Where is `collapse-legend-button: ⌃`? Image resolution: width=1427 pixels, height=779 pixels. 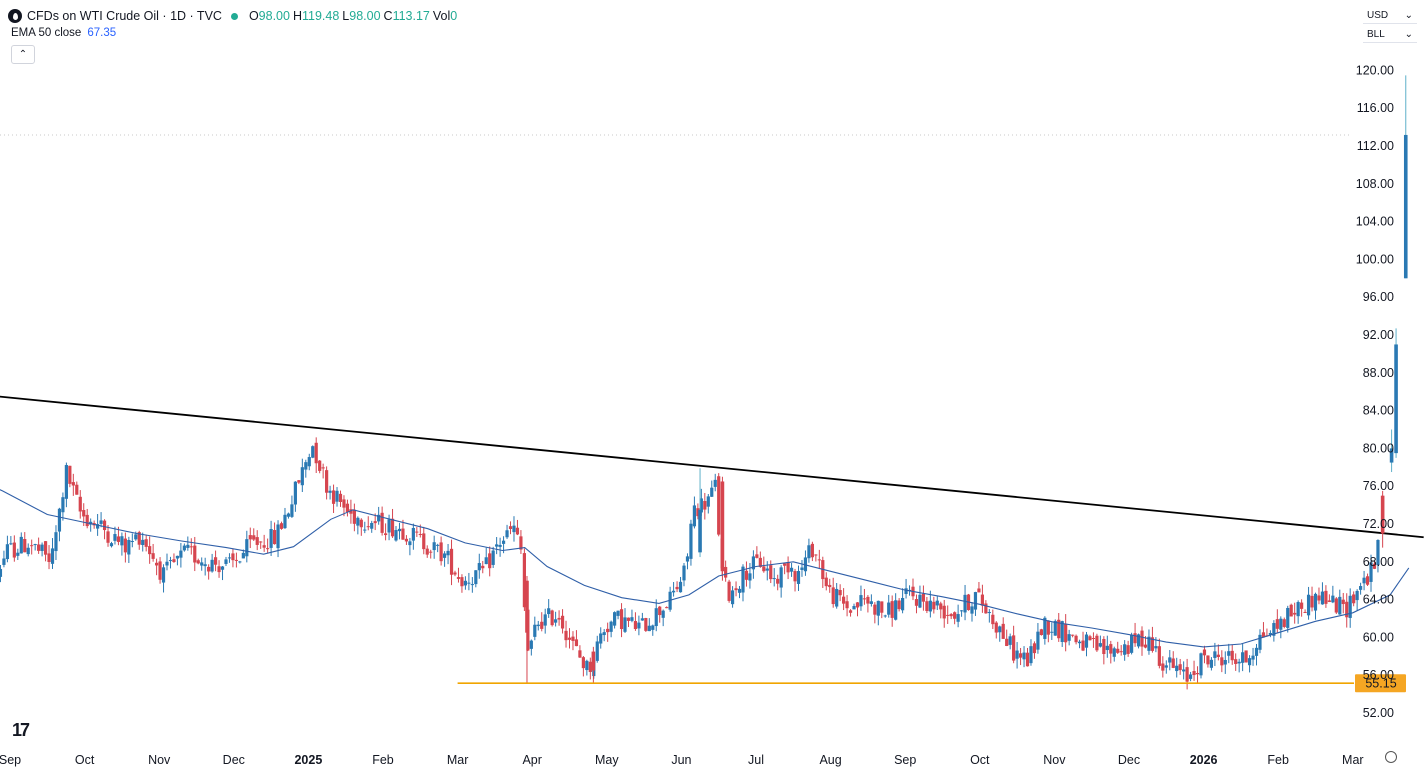
collapse-legend-button: ⌃ is located at coordinates (23, 54).